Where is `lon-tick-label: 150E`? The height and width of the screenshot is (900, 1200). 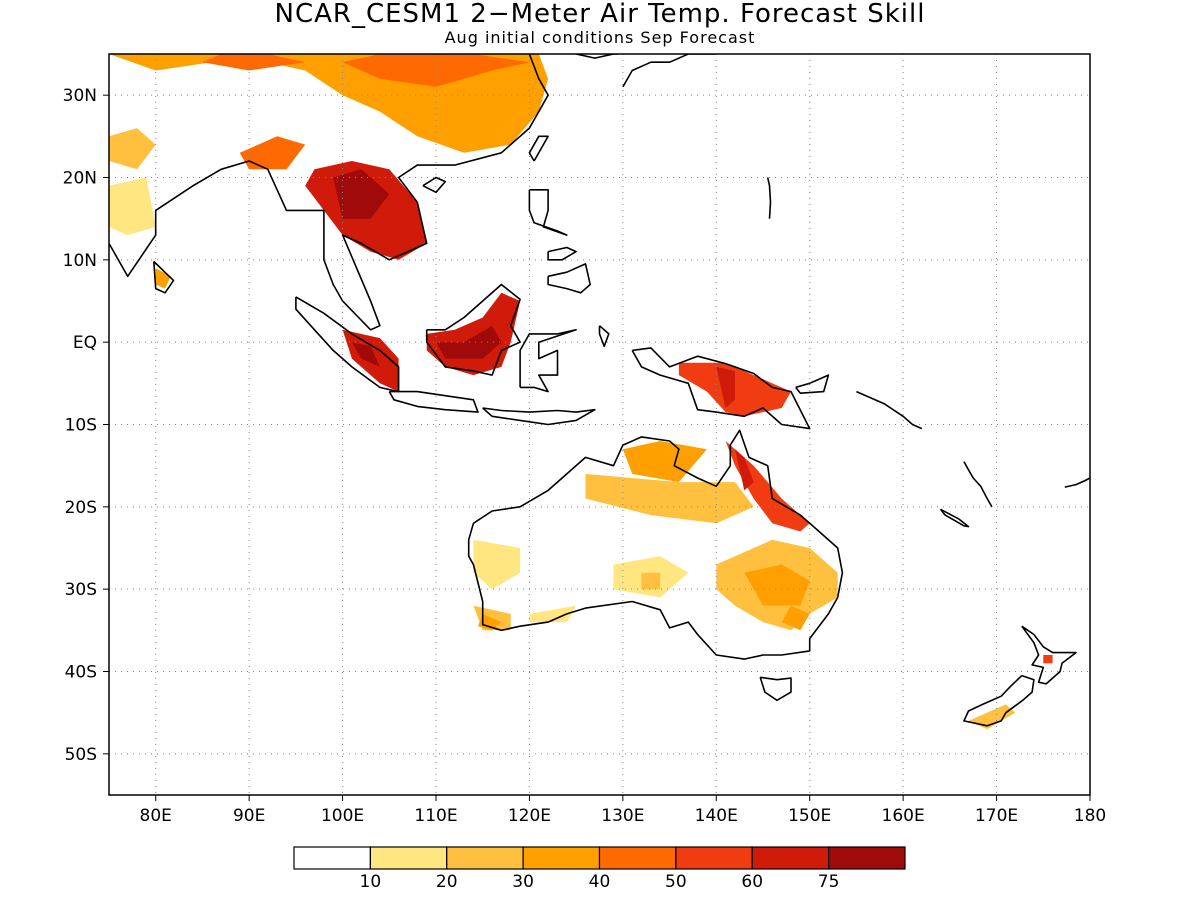 lon-tick-label: 150E is located at coordinates (809, 816).